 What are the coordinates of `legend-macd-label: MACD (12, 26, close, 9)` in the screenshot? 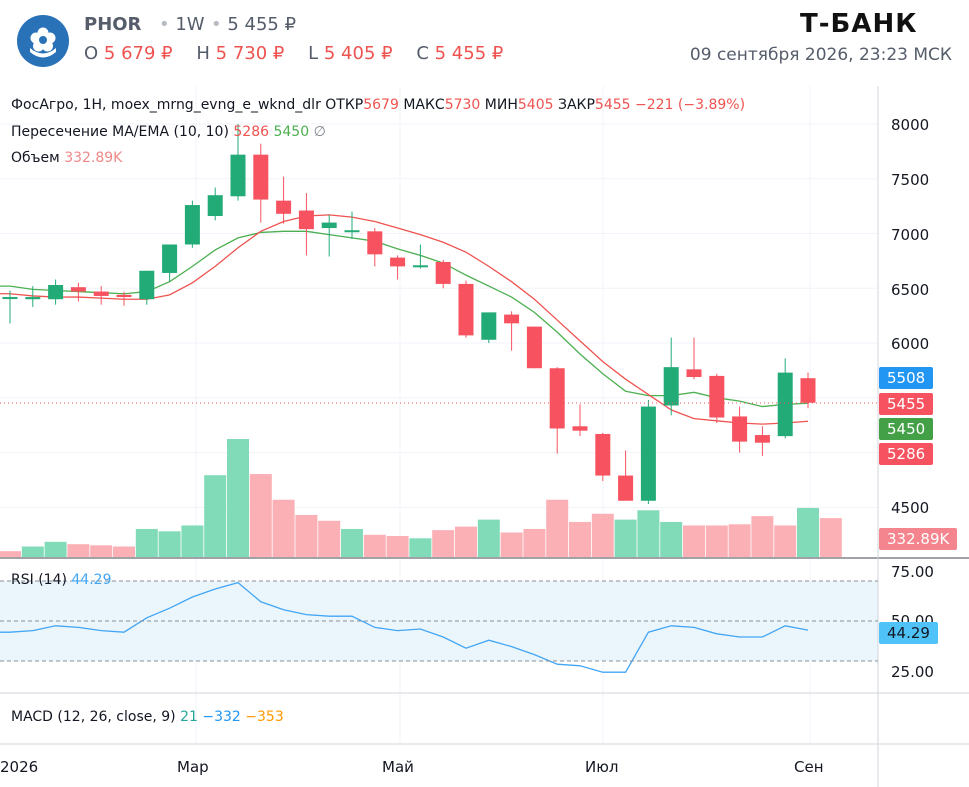 It's located at (93, 717).